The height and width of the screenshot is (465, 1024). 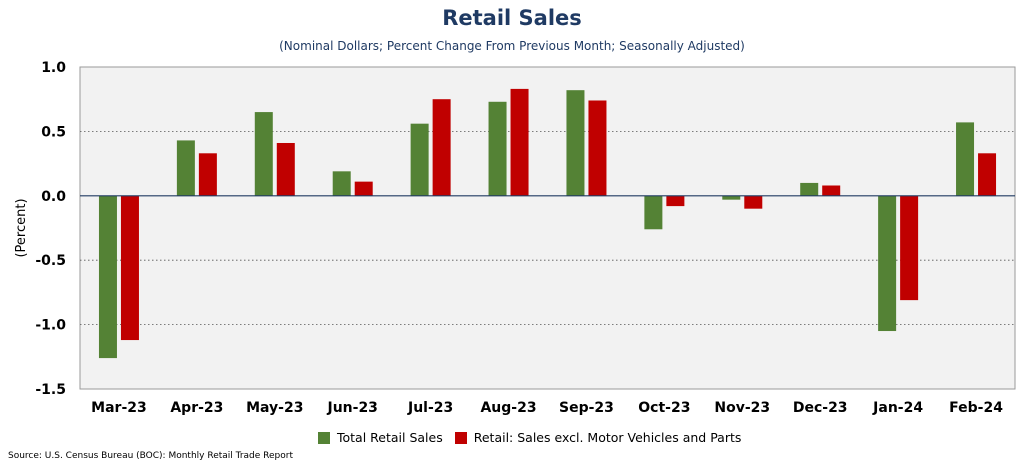 What do you see at coordinates (742, 408) in the screenshot?
I see `x-tick-label: Nov-23` at bounding box center [742, 408].